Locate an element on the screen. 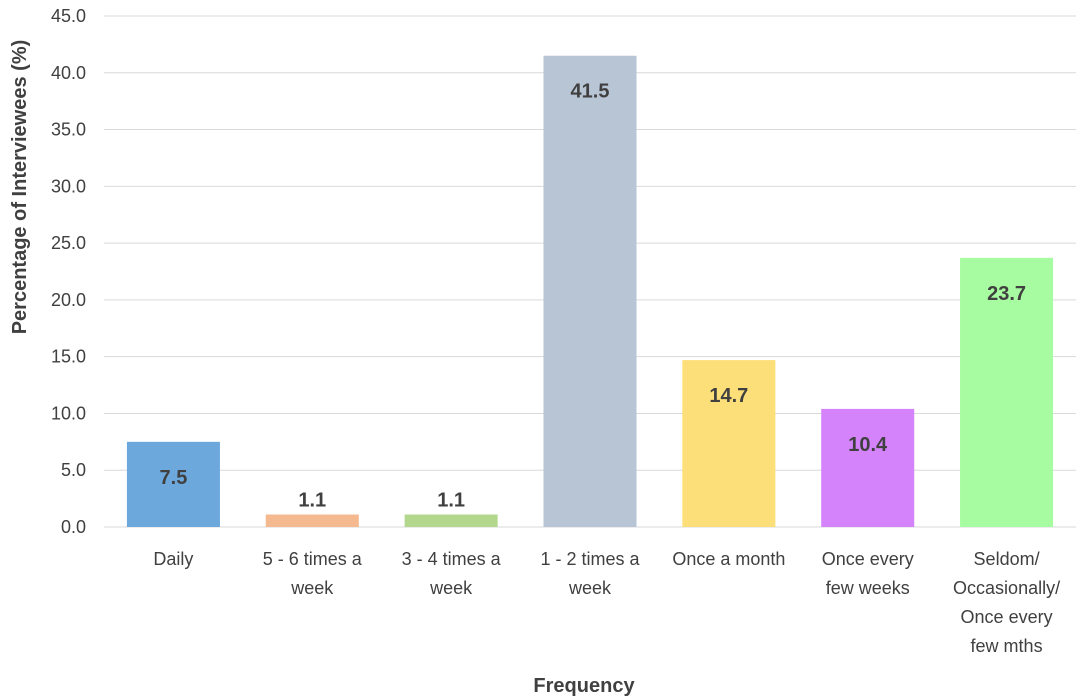  x-category-label-line: Daily is located at coordinates (173, 559).